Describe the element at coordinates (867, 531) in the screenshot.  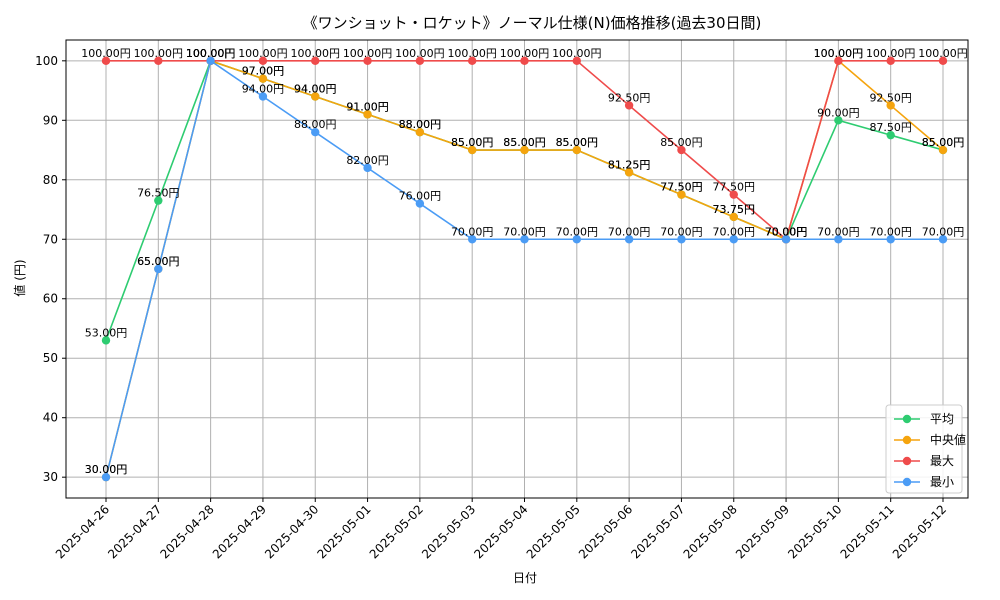
I see `x-tick-label: 2025-05-11` at that location.